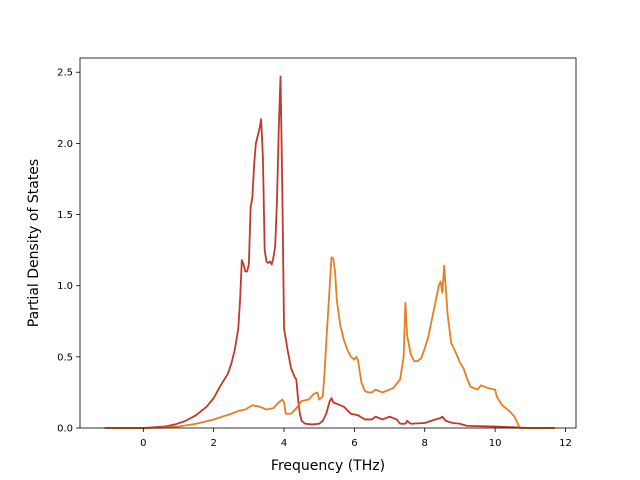  What do you see at coordinates (213, 443) in the screenshot?
I see `x-tick-label: 2` at bounding box center [213, 443].